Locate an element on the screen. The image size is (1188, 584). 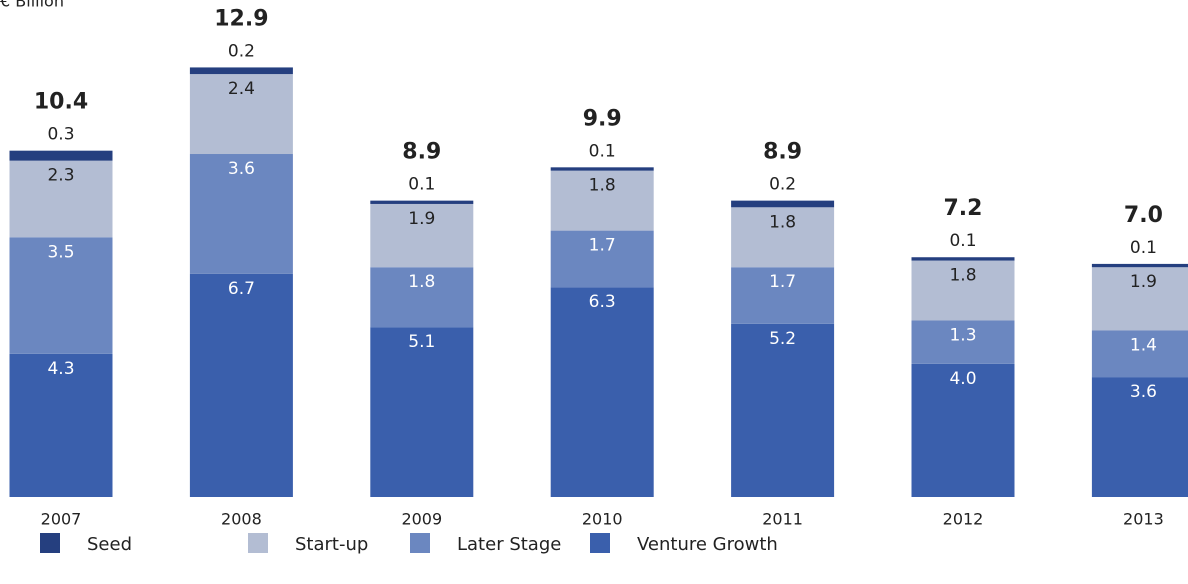
data-label: 4.3 is located at coordinates (60, 369).